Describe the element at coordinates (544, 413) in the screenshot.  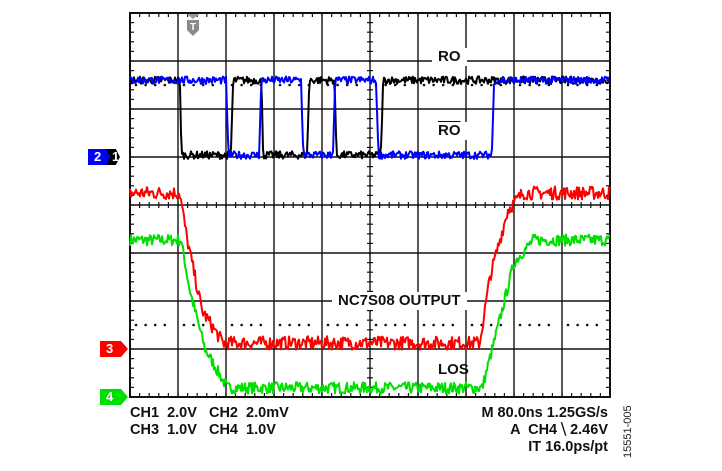
I see `settings-right-line1: M 80.0ns 1.25GS/s` at that location.